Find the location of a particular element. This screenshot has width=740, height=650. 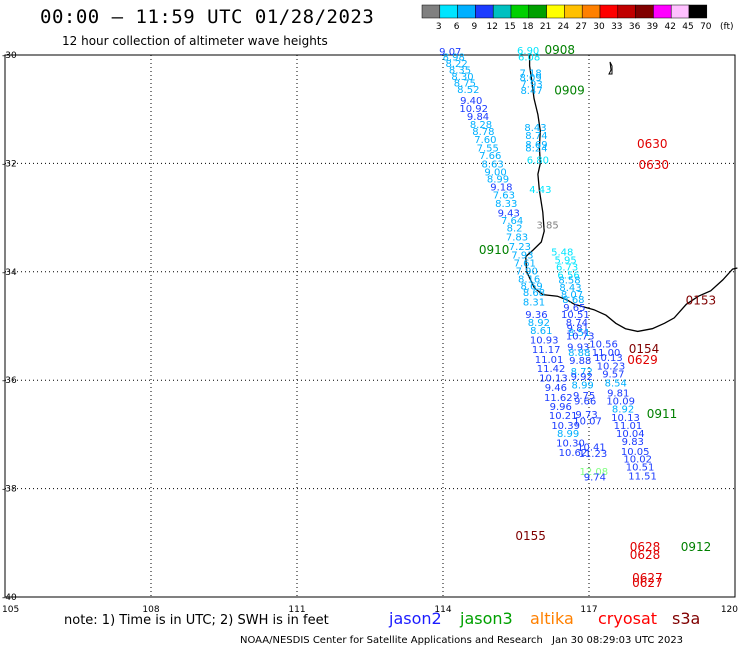

wave-height-value: 6.56 is located at coordinates (568, 275).